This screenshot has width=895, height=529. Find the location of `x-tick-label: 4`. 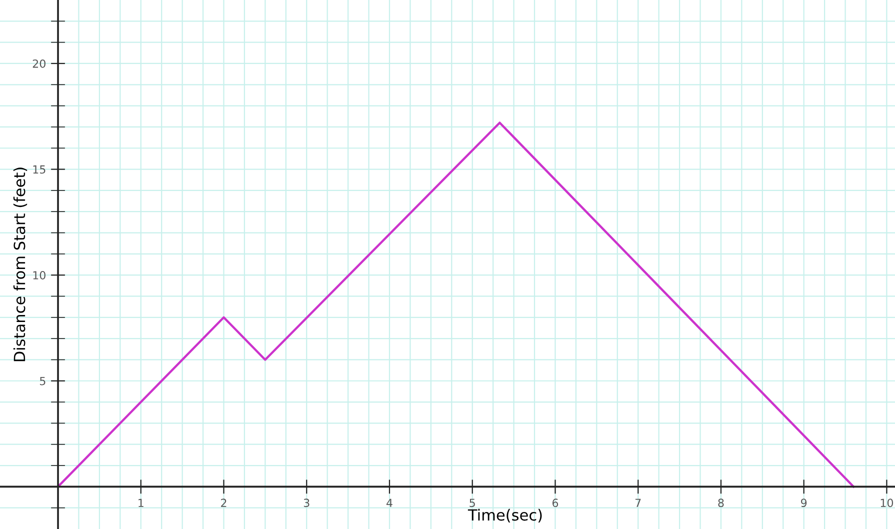

x-tick-label: 4 is located at coordinates (389, 502).